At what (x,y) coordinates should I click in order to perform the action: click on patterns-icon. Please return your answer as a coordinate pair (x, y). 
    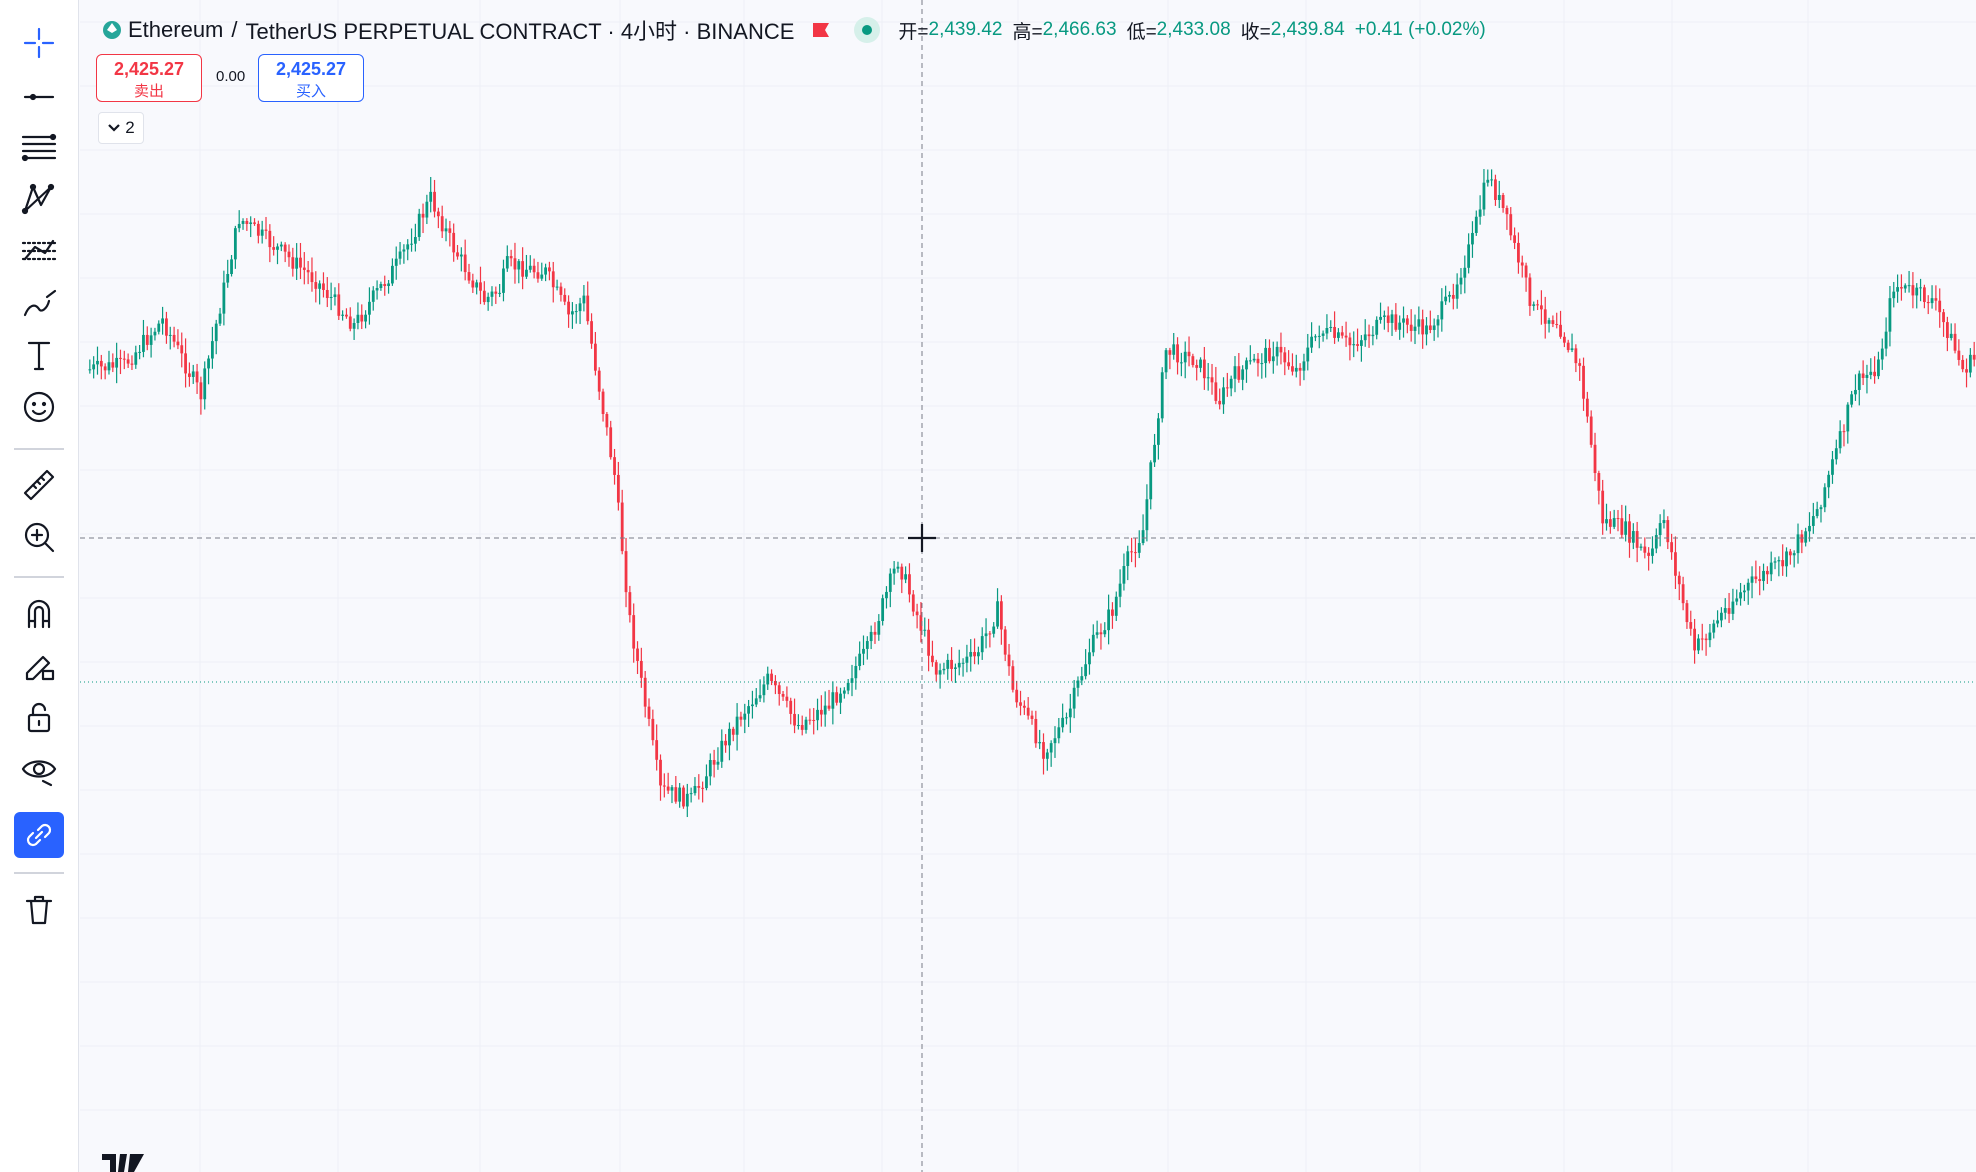
    Looking at the image, I should click on (39, 199).